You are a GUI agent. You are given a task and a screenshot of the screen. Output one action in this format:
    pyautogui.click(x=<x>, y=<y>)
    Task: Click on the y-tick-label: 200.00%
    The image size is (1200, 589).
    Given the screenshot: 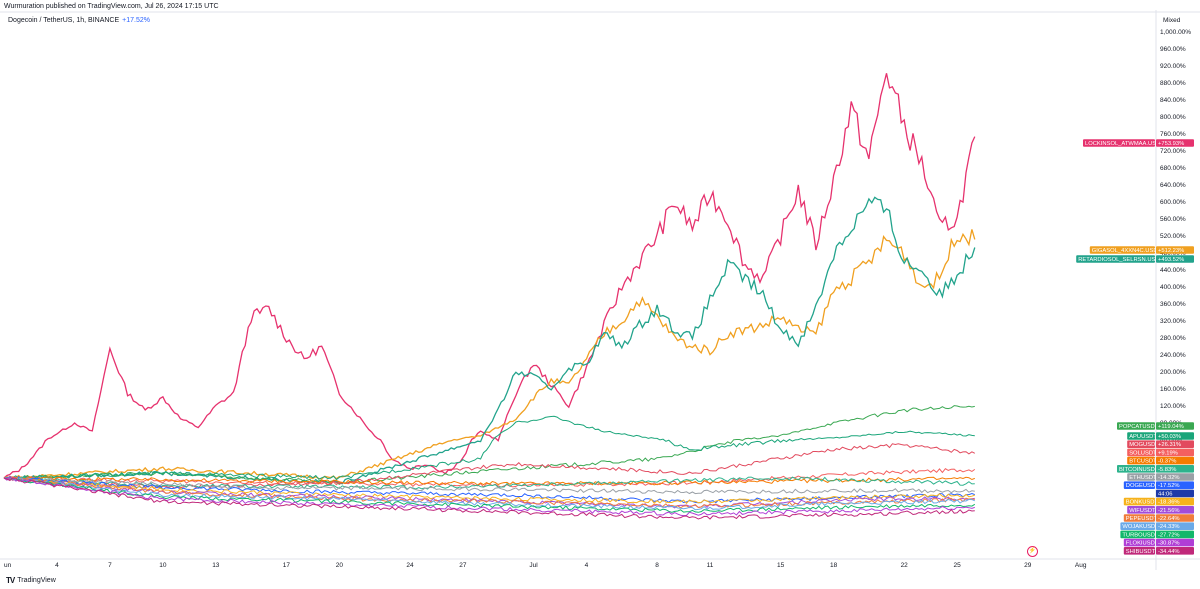 What is the action you would take?
    pyautogui.click(x=1173, y=372)
    